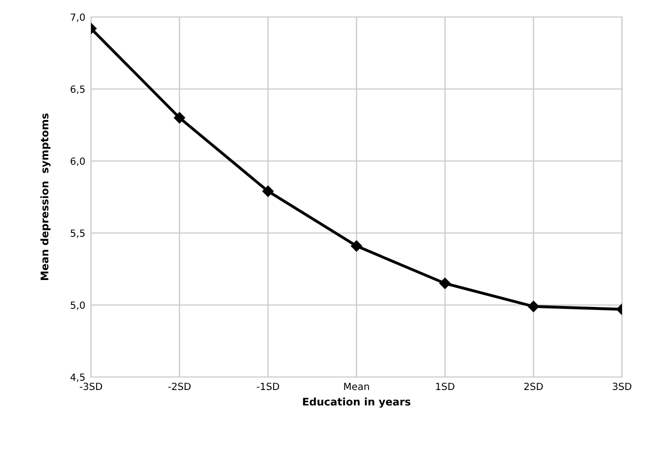  What do you see at coordinates (356, 403) in the screenshot?
I see `x-axis-title: Education in years` at bounding box center [356, 403].